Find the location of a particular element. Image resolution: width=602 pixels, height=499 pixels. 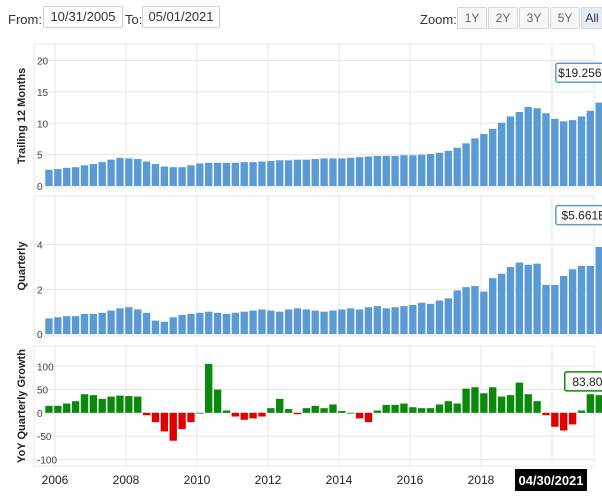

x-tick-label: 2014 is located at coordinates (339, 480).